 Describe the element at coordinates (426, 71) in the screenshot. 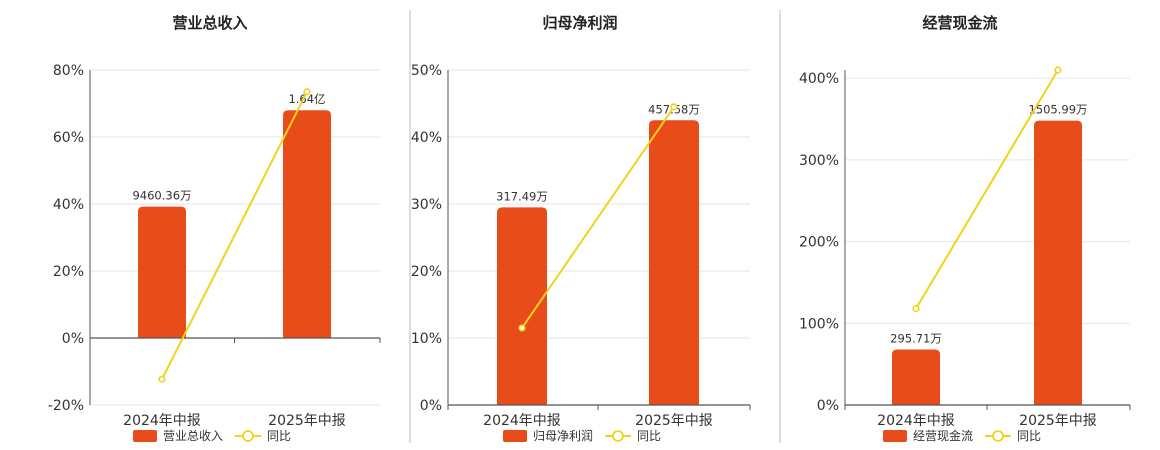

I see `y-tick-label: 50%` at that location.